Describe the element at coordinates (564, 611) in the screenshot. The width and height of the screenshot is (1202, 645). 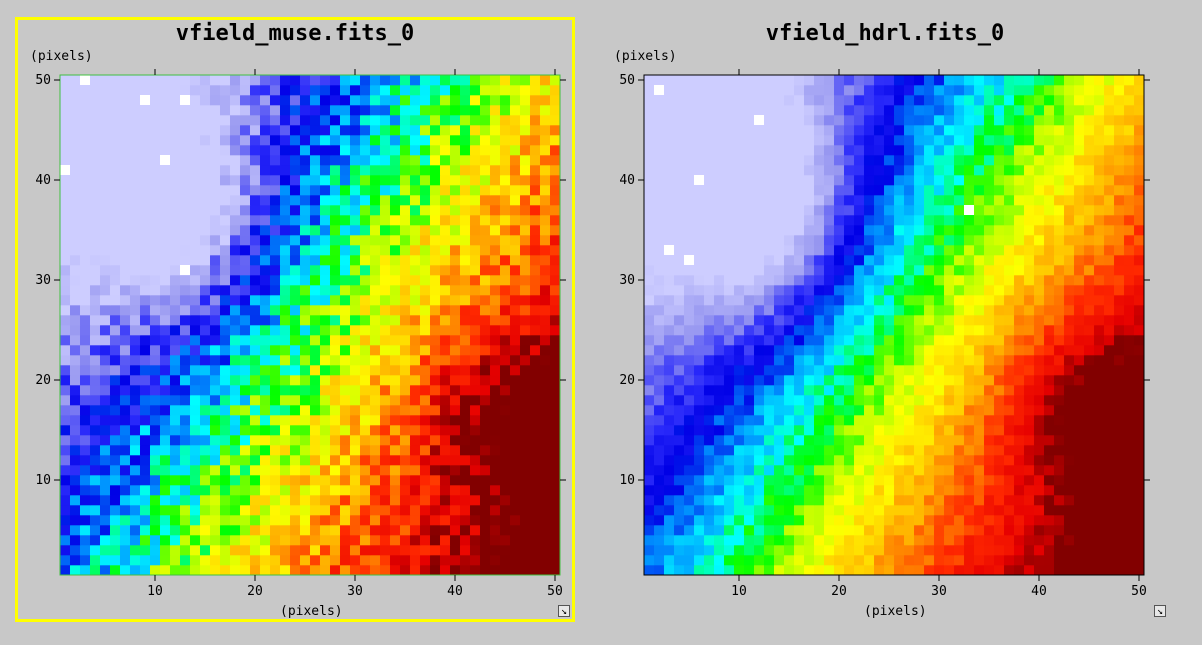
I see `resize-arrow-icon: ↘` at that location.